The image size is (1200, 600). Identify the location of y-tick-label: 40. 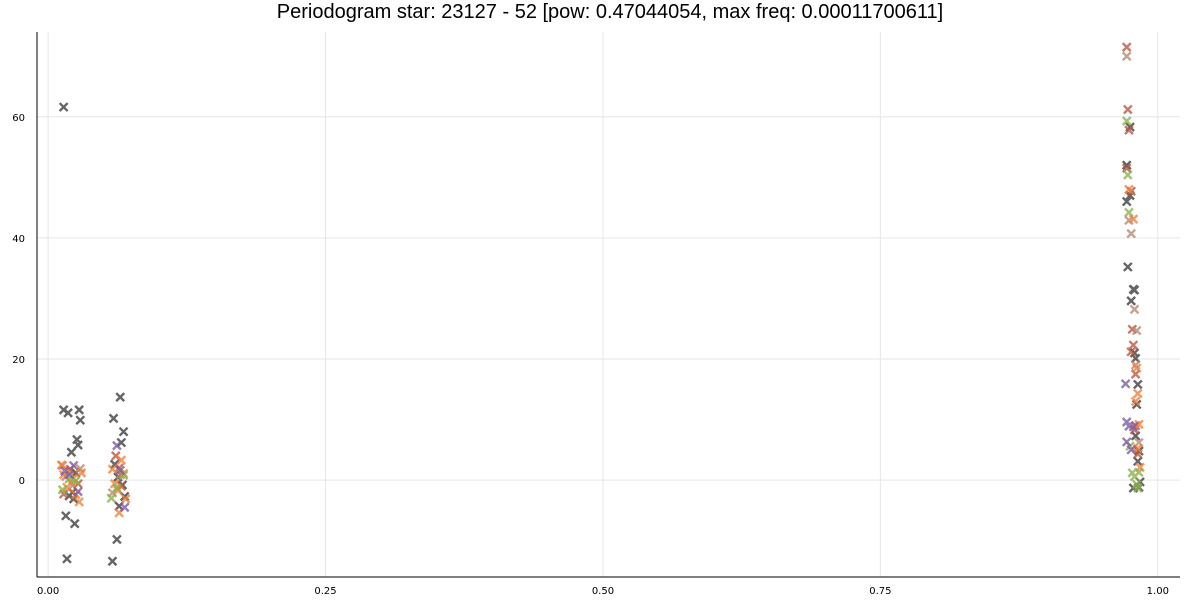
(18, 239).